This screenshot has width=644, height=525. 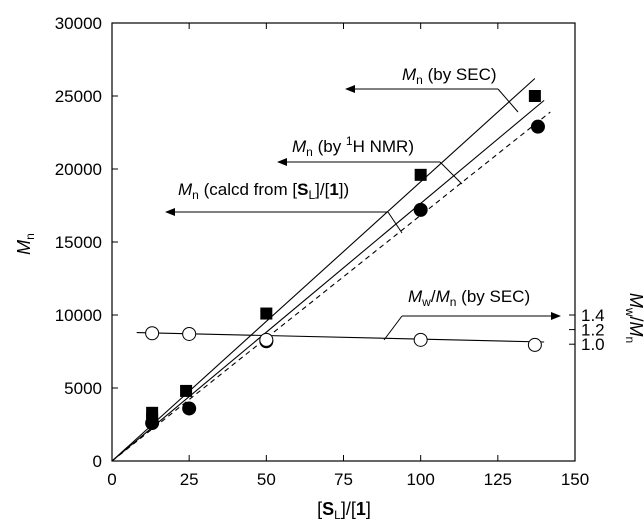 What do you see at coordinates (263, 191) in the screenshot?
I see `annotation-calcd-label: Mn (calcd from [SL]/[1])` at bounding box center [263, 191].